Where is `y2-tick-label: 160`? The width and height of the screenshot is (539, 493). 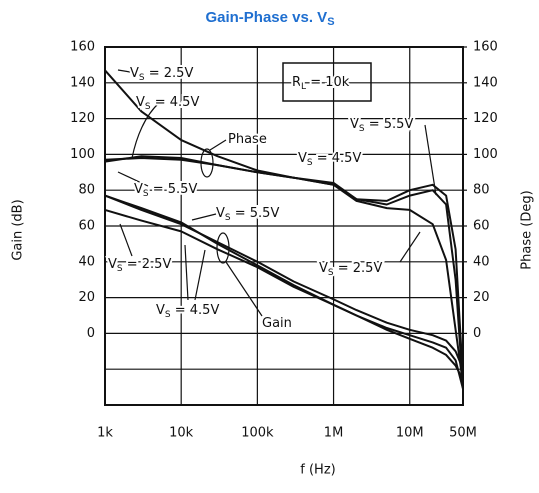
y2-tick-label: 160 is located at coordinates (485, 47).